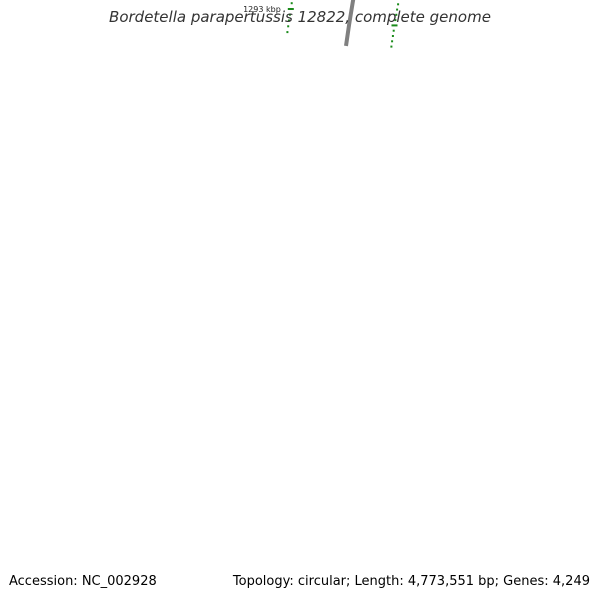 The width and height of the screenshot is (600, 600). What do you see at coordinates (83, 581) in the screenshot?
I see `accession-text: Accession: NC_002928` at bounding box center [83, 581].